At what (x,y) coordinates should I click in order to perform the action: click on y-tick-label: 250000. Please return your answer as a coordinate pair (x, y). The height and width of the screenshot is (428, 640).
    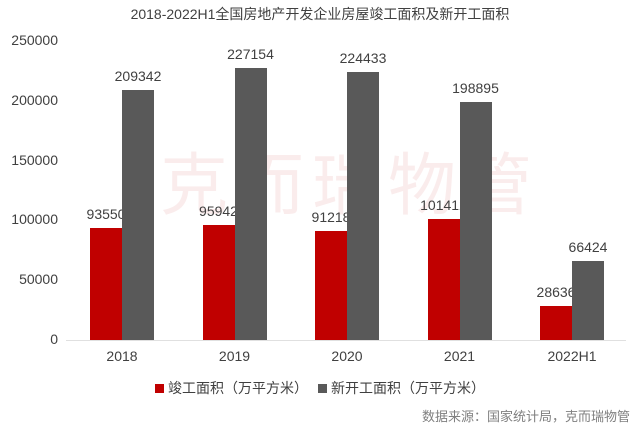
    Looking at the image, I should click on (34, 40).